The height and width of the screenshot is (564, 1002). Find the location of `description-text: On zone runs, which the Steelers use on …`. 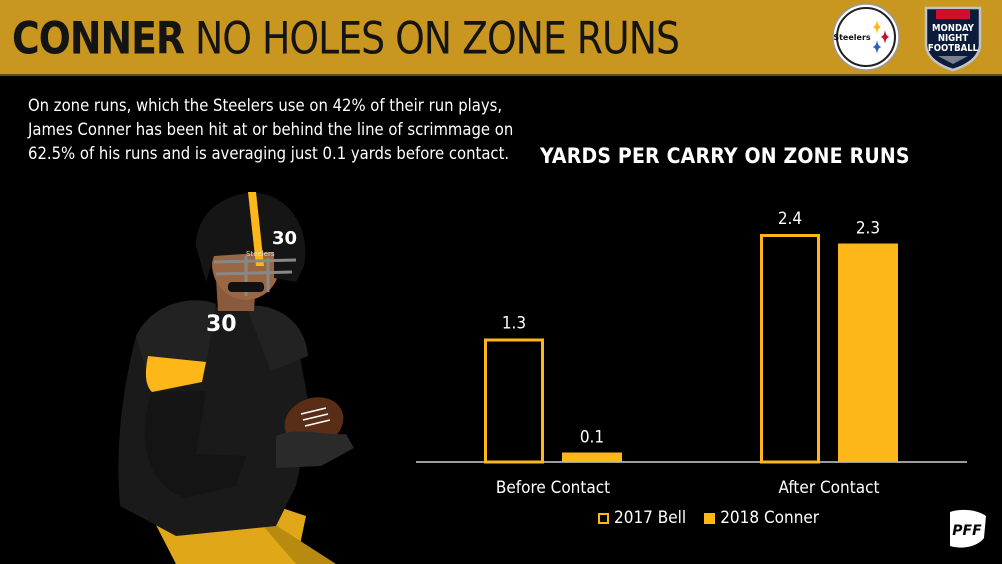

description-text: On zone runs, which the Steelers use on … is located at coordinates (271, 130).